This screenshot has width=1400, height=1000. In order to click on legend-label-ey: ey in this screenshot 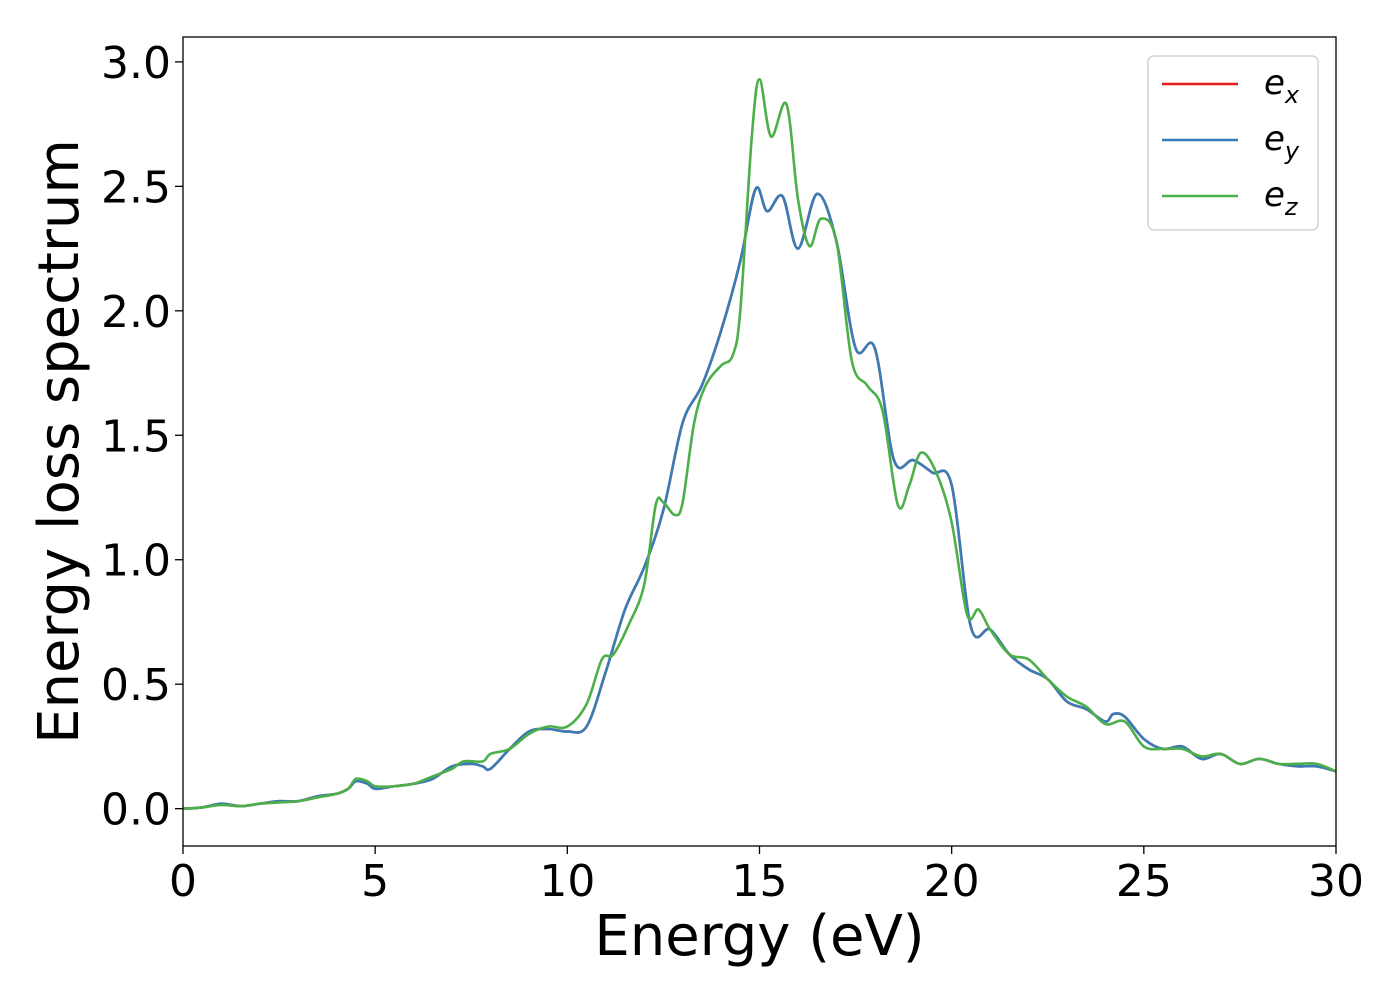, I will do `click(1282, 142)`.